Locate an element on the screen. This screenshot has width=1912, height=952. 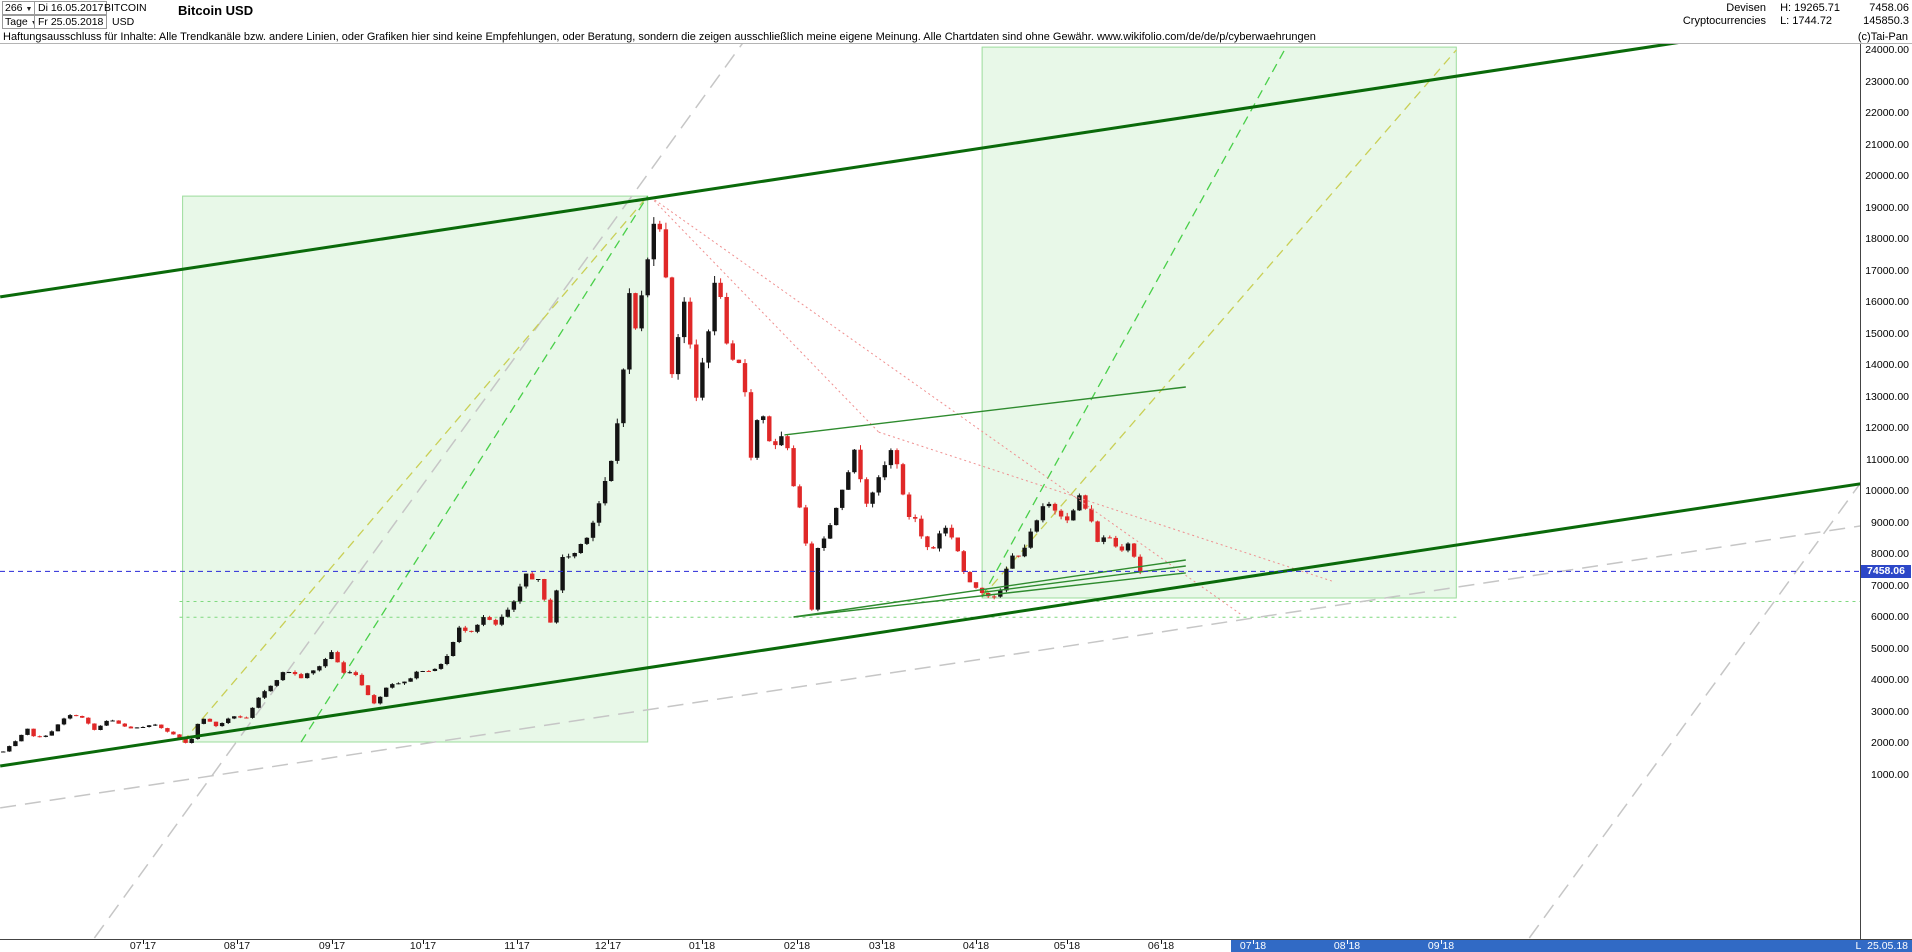
y-tick-label: 6000.00 is located at coordinates (1890, 617).